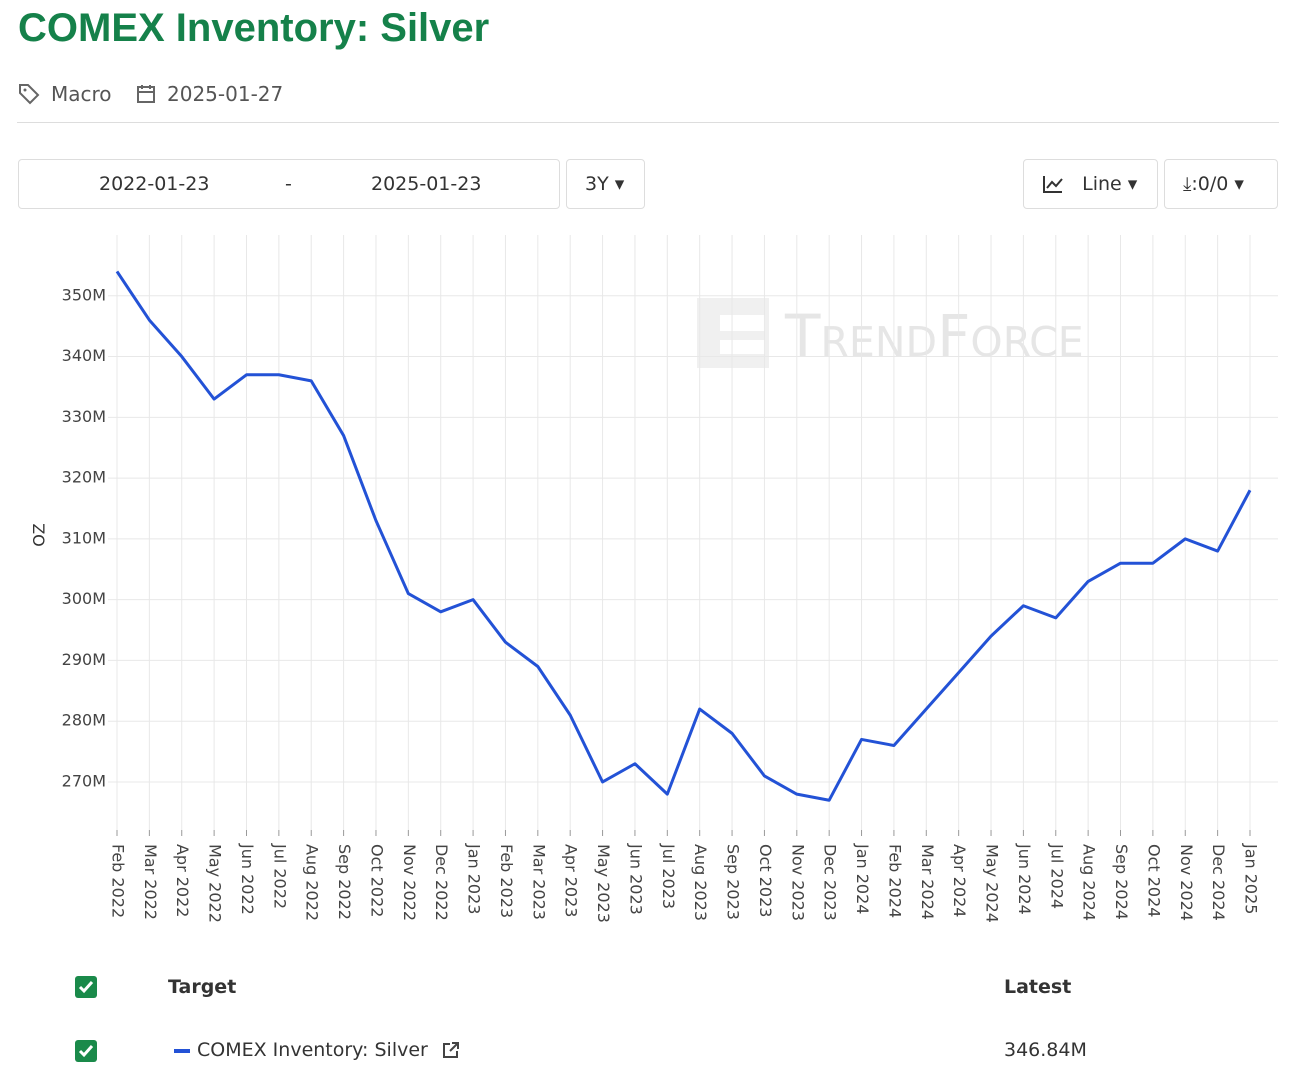 The image size is (1303, 1081). I want to click on range-dropdown: 3Y ▾, so click(605, 184).